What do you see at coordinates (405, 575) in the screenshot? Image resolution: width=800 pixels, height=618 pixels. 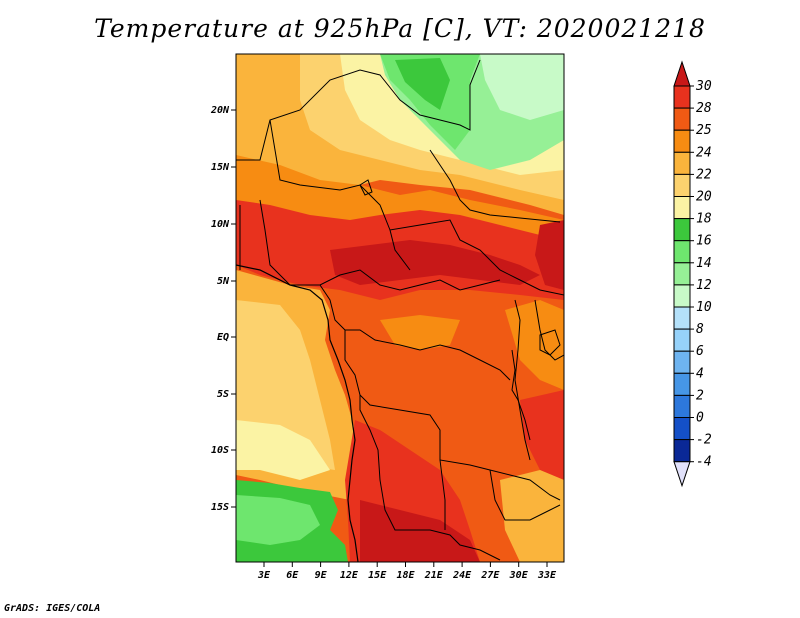 I see `lon-tick-label: 18E` at bounding box center [405, 575].